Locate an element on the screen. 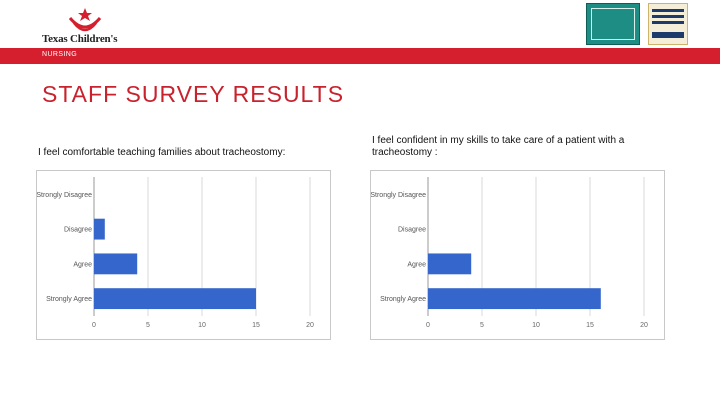 The image size is (720, 405). heart-star-logo-icon is located at coordinates (85, 20).